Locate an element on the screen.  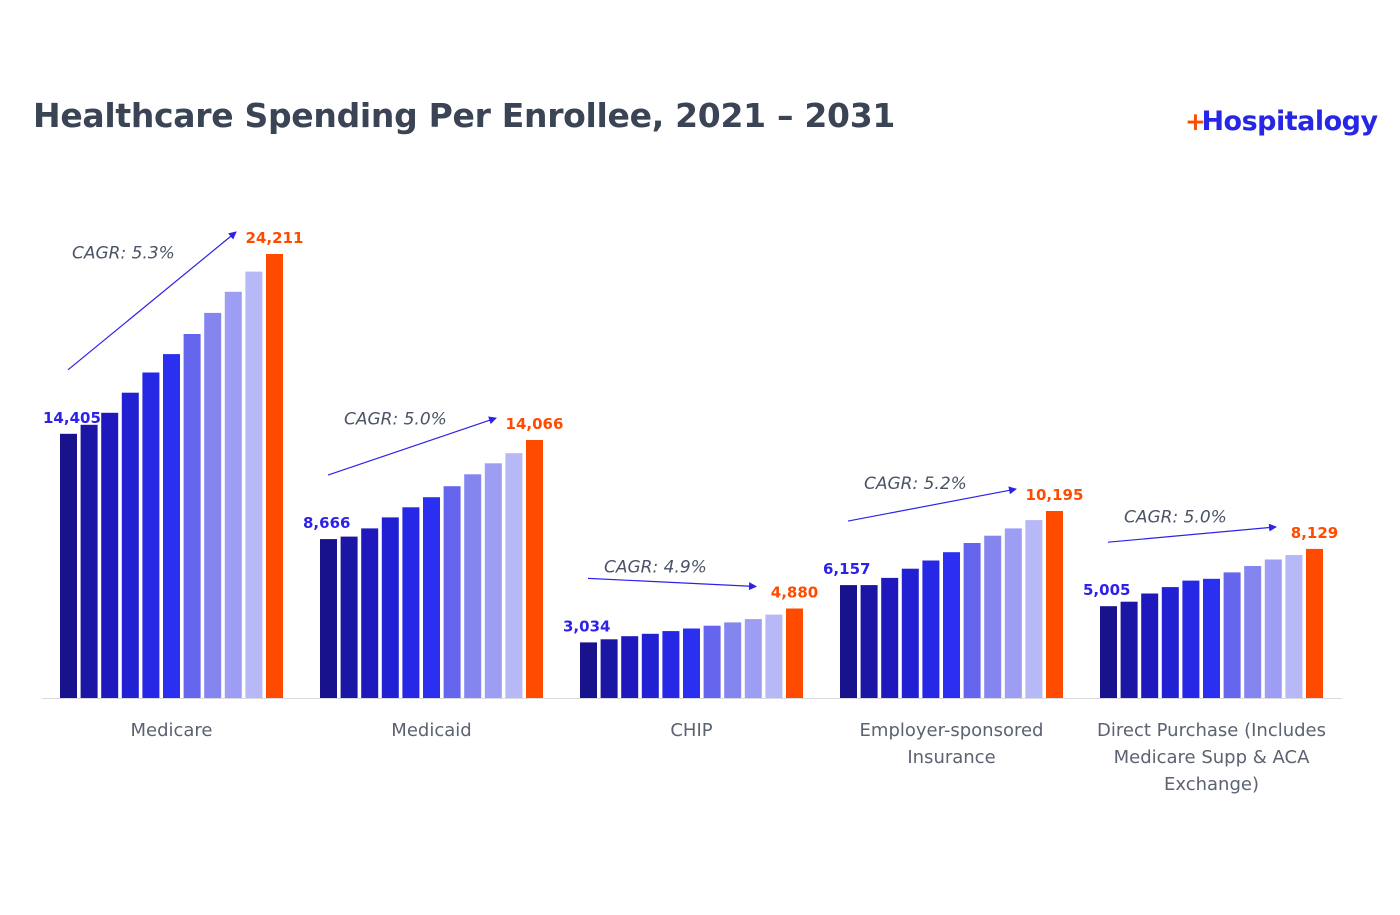
cagr-label: CAGR: 5.2% is located at coordinates (915, 484).